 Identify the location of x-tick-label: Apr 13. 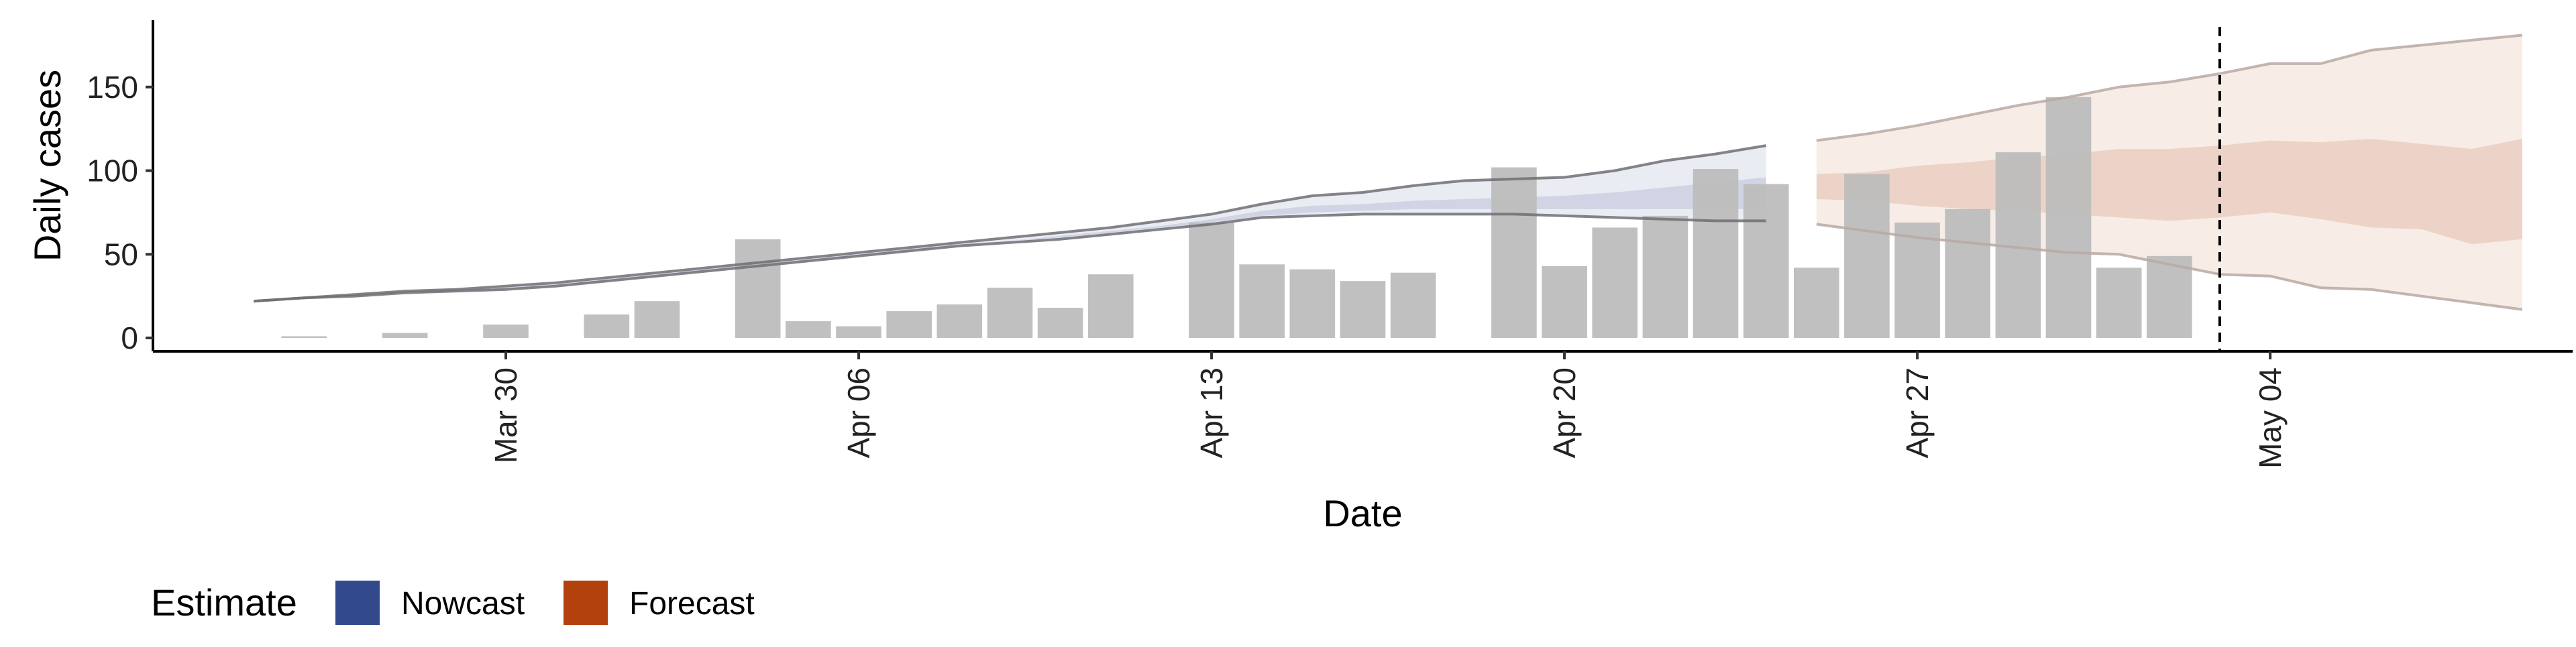
(1211, 413).